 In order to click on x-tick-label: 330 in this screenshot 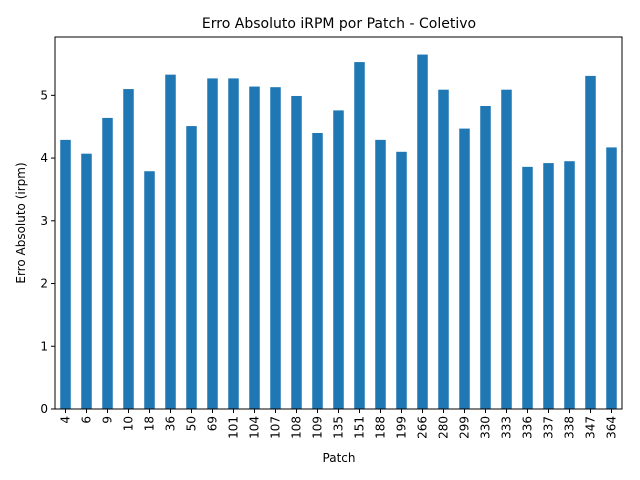, I will do `click(486, 427)`.